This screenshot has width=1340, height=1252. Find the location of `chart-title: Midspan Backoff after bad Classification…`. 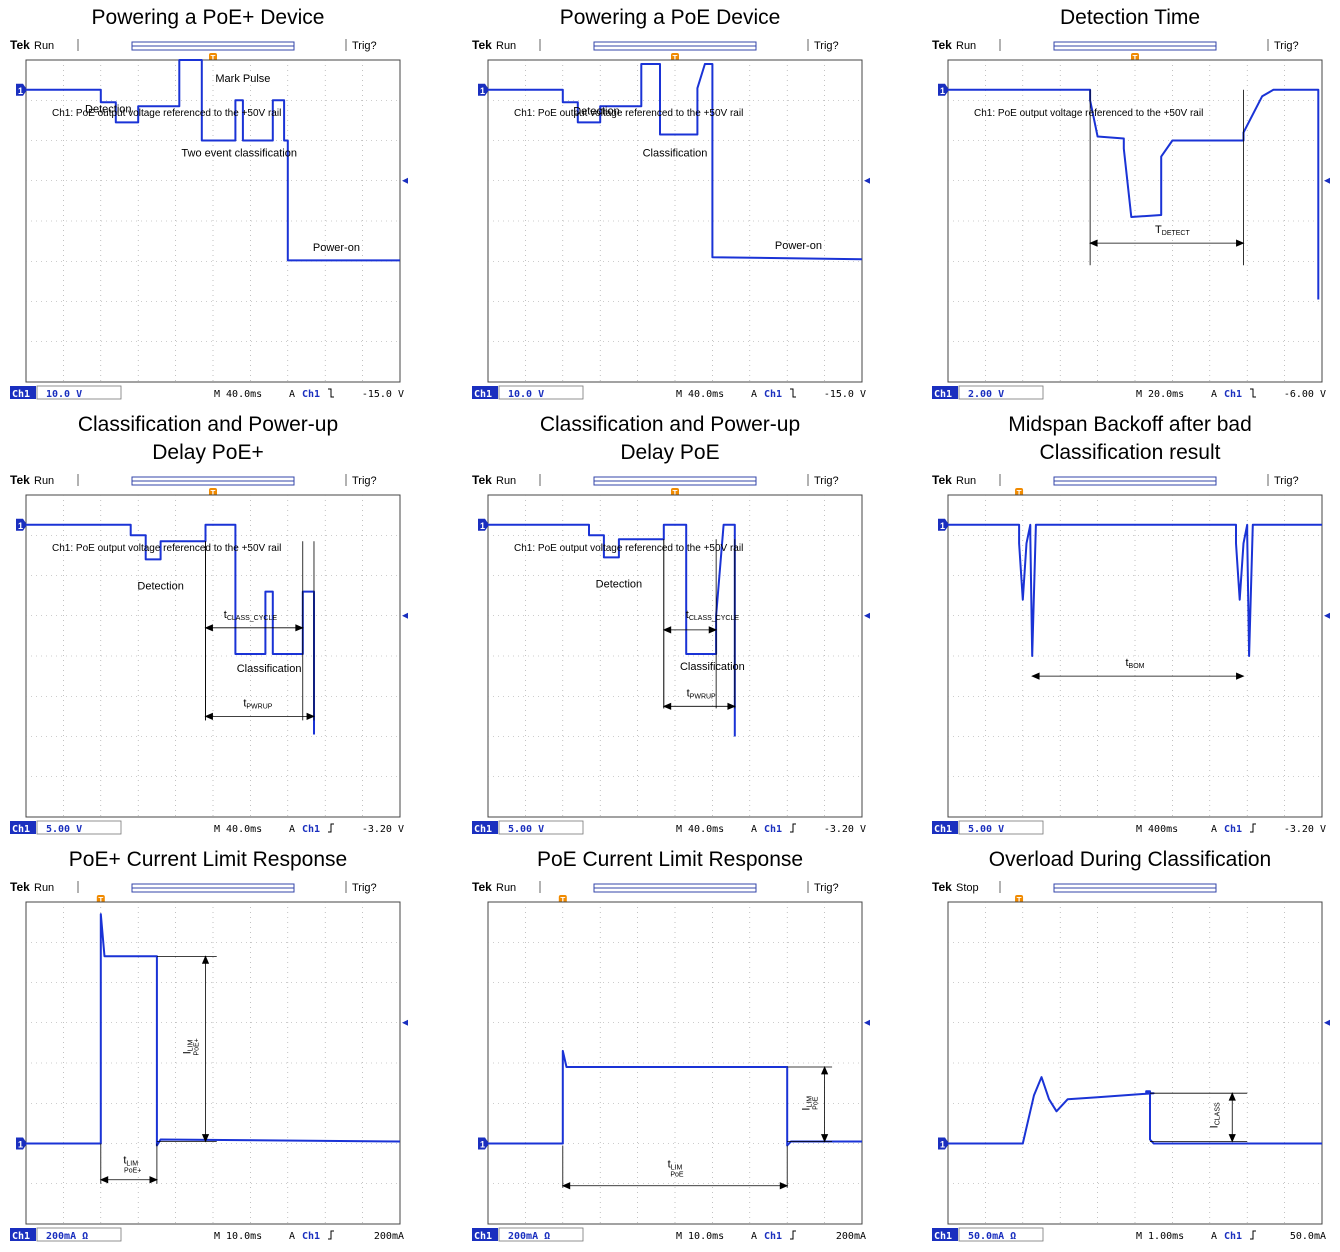

chart-title: Midspan Backoff after bad Classification… is located at coordinates (1130, 438).